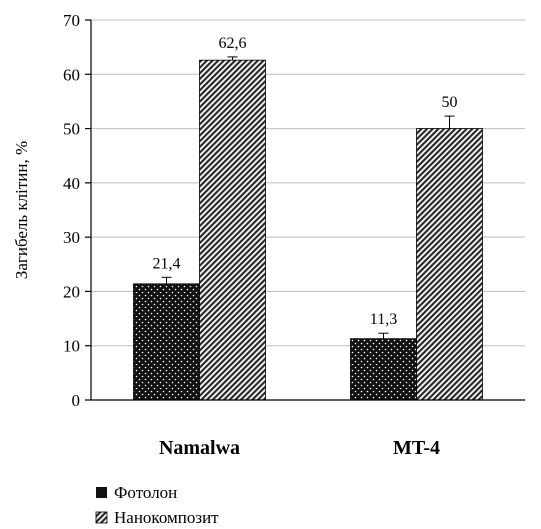 The image size is (541, 529). Describe the element at coordinates (299, 448) in the screenshot. I see `x-axis-categories: Namalwa MT-4` at that location.